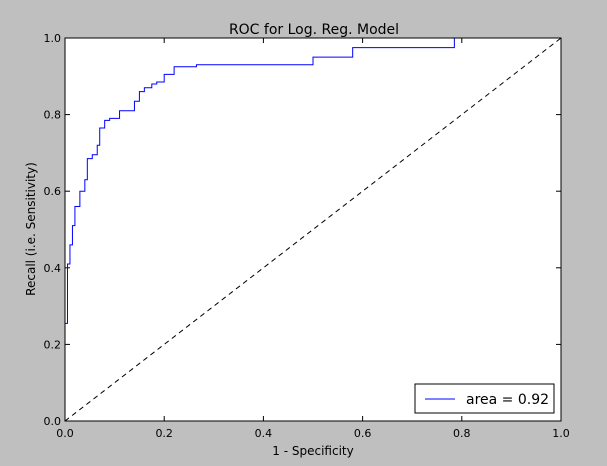  I want to click on x-tick-label: 0.0, so click(65, 433).